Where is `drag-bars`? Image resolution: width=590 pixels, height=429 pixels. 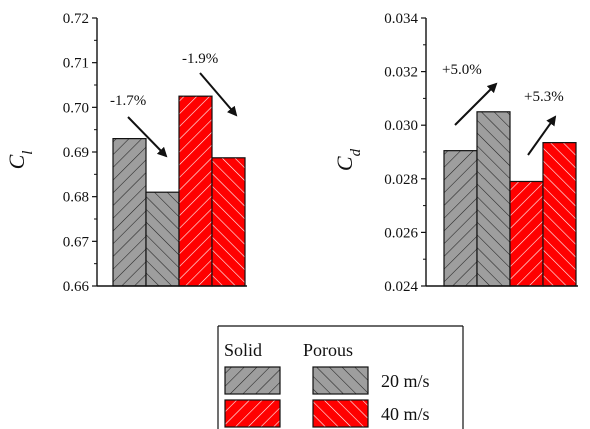 drag-bars is located at coordinates (510, 199).